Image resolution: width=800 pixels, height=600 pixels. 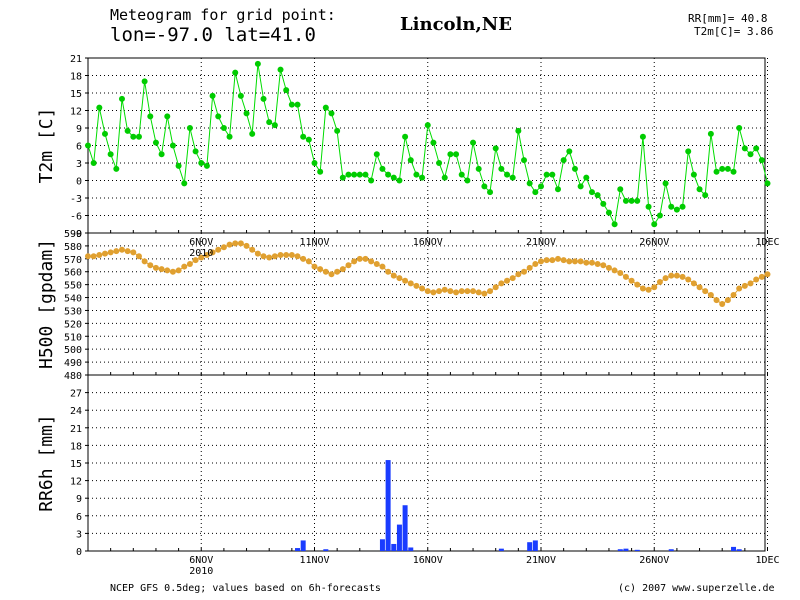 What do you see at coordinates (76, 446) in the screenshot?
I see `y-tick-label: 18` at bounding box center [76, 446].